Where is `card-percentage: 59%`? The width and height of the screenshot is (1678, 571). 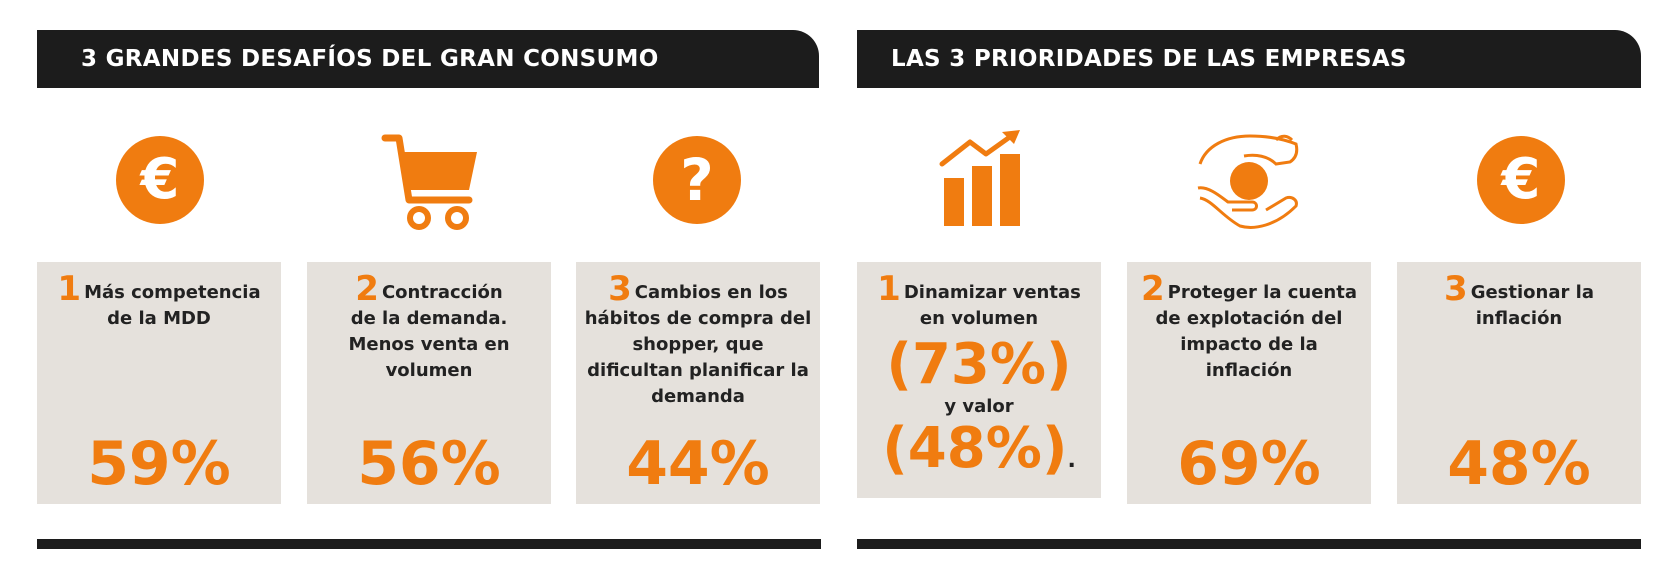
card-percentage: 59% is located at coordinates (159, 464).